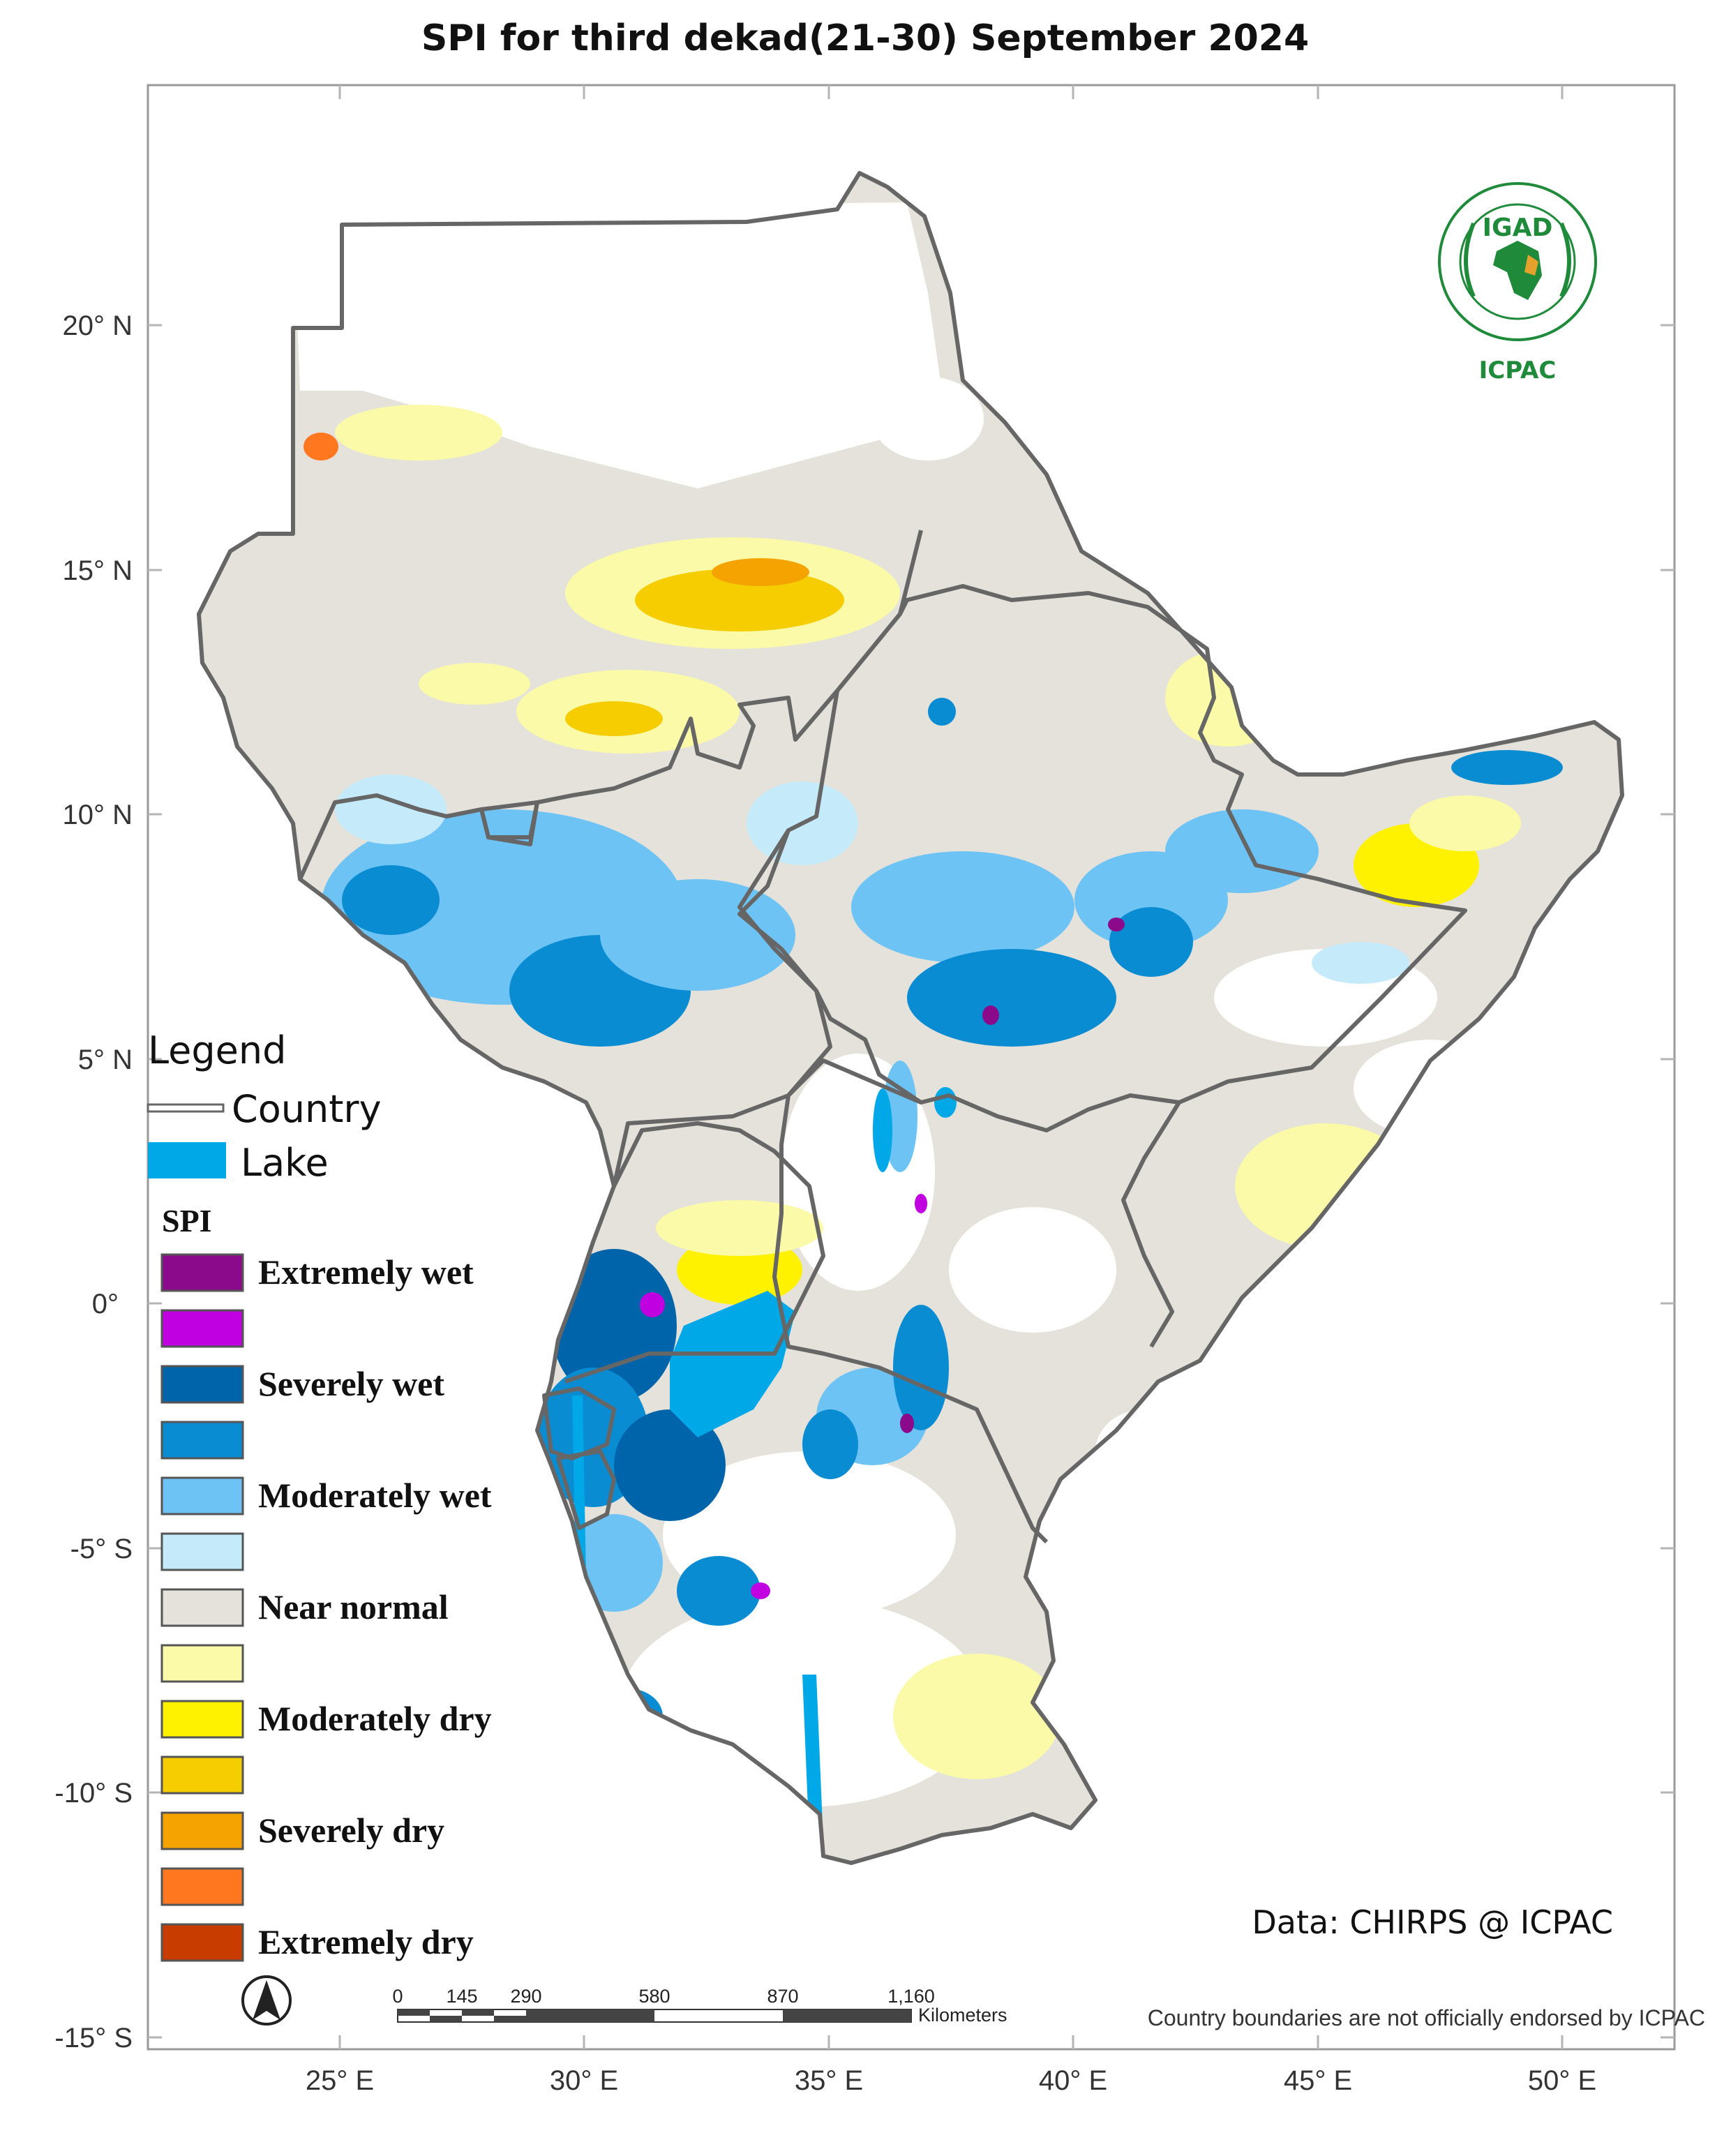  Describe the element at coordinates (217, 1050) in the screenshot. I see `legend-heading: Legend` at that location.